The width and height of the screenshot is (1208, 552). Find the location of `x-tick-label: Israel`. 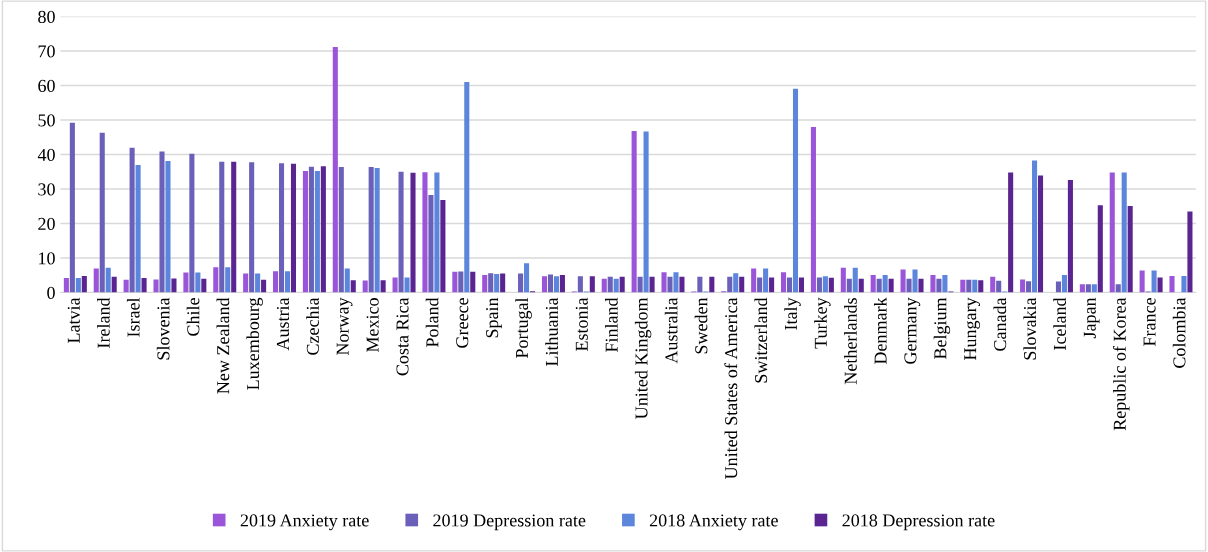

x-tick-label: Israel is located at coordinates (133, 317).